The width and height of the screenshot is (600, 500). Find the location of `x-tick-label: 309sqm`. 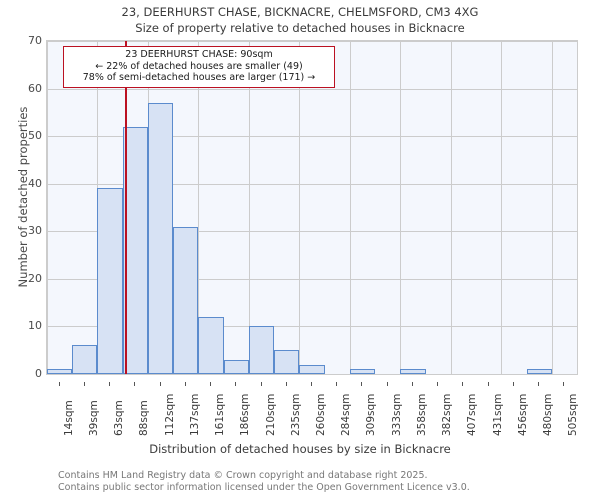

x-tick-label: 309sqm is located at coordinates (371, 414).